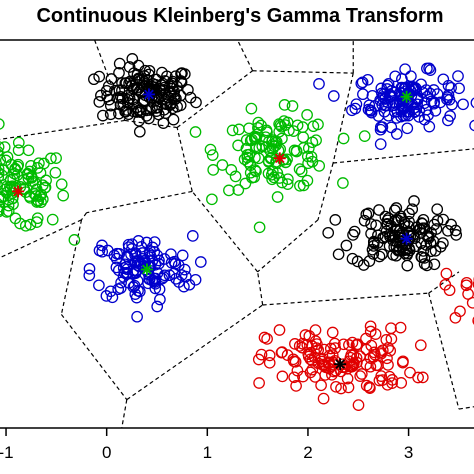 This screenshot has width=474, height=474. Describe the element at coordinates (7, 452) in the screenshot. I see `x-tick-label: -1` at that location.